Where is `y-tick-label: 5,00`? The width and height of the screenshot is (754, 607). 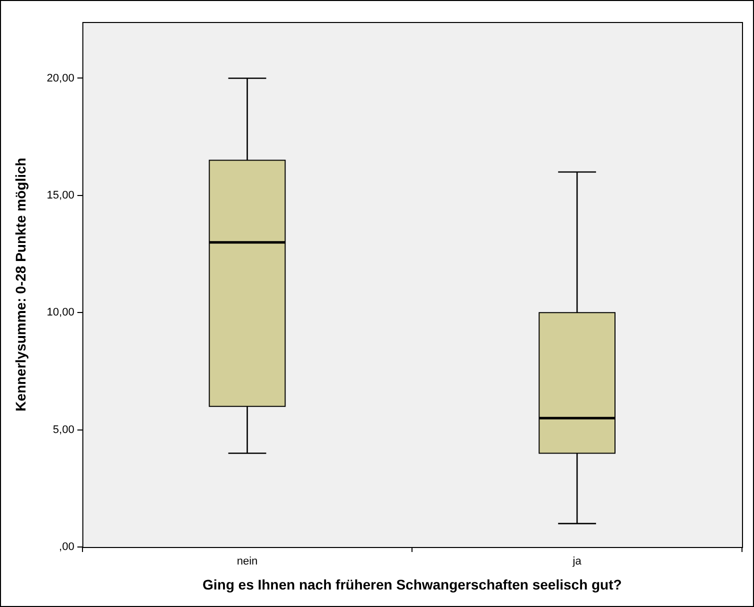 y-tick-label: 5,00 is located at coordinates (63, 430).